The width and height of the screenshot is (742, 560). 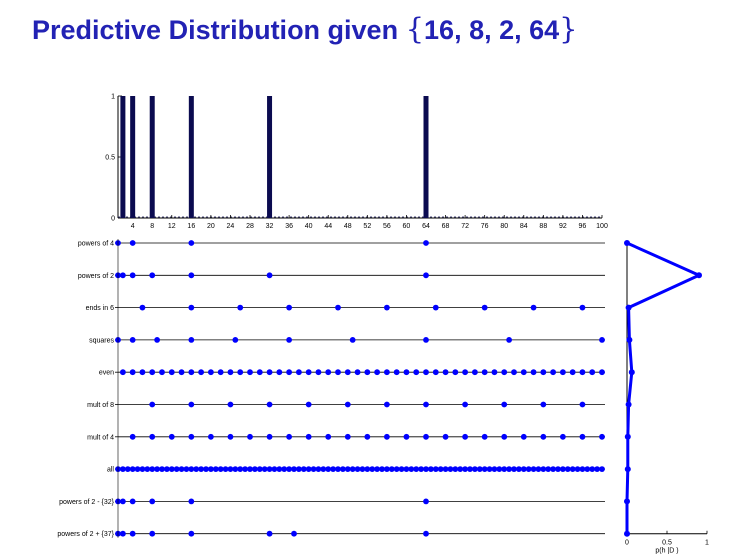 I want to click on y-tick-label: 0, so click(x=113, y=219).